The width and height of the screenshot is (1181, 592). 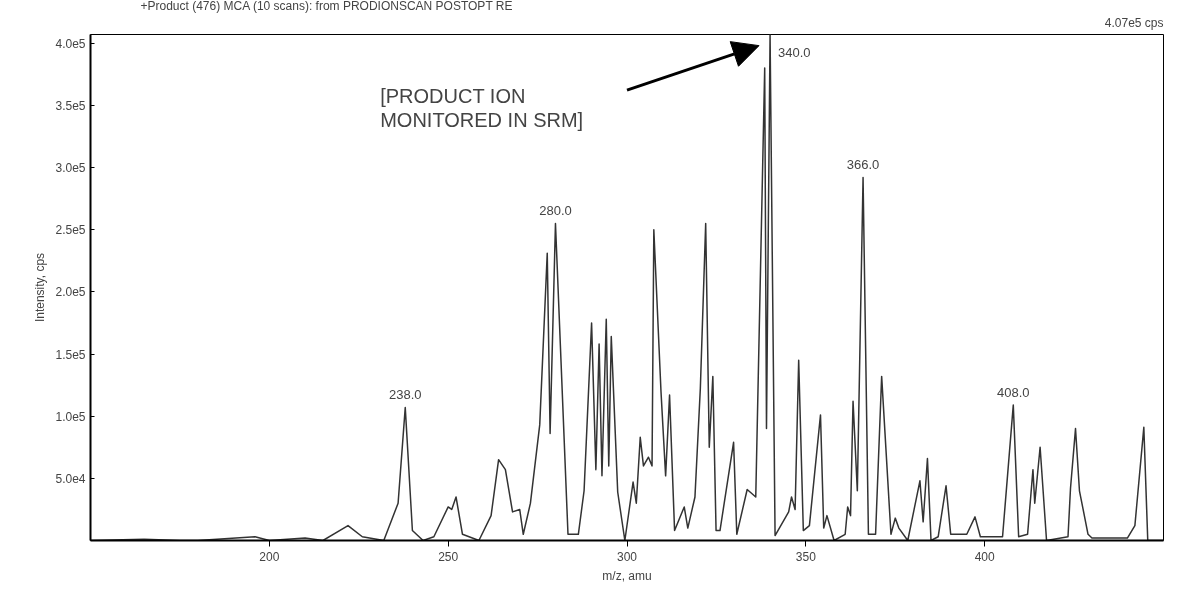 I want to click on x-tick-label: 300, so click(x=627, y=556).